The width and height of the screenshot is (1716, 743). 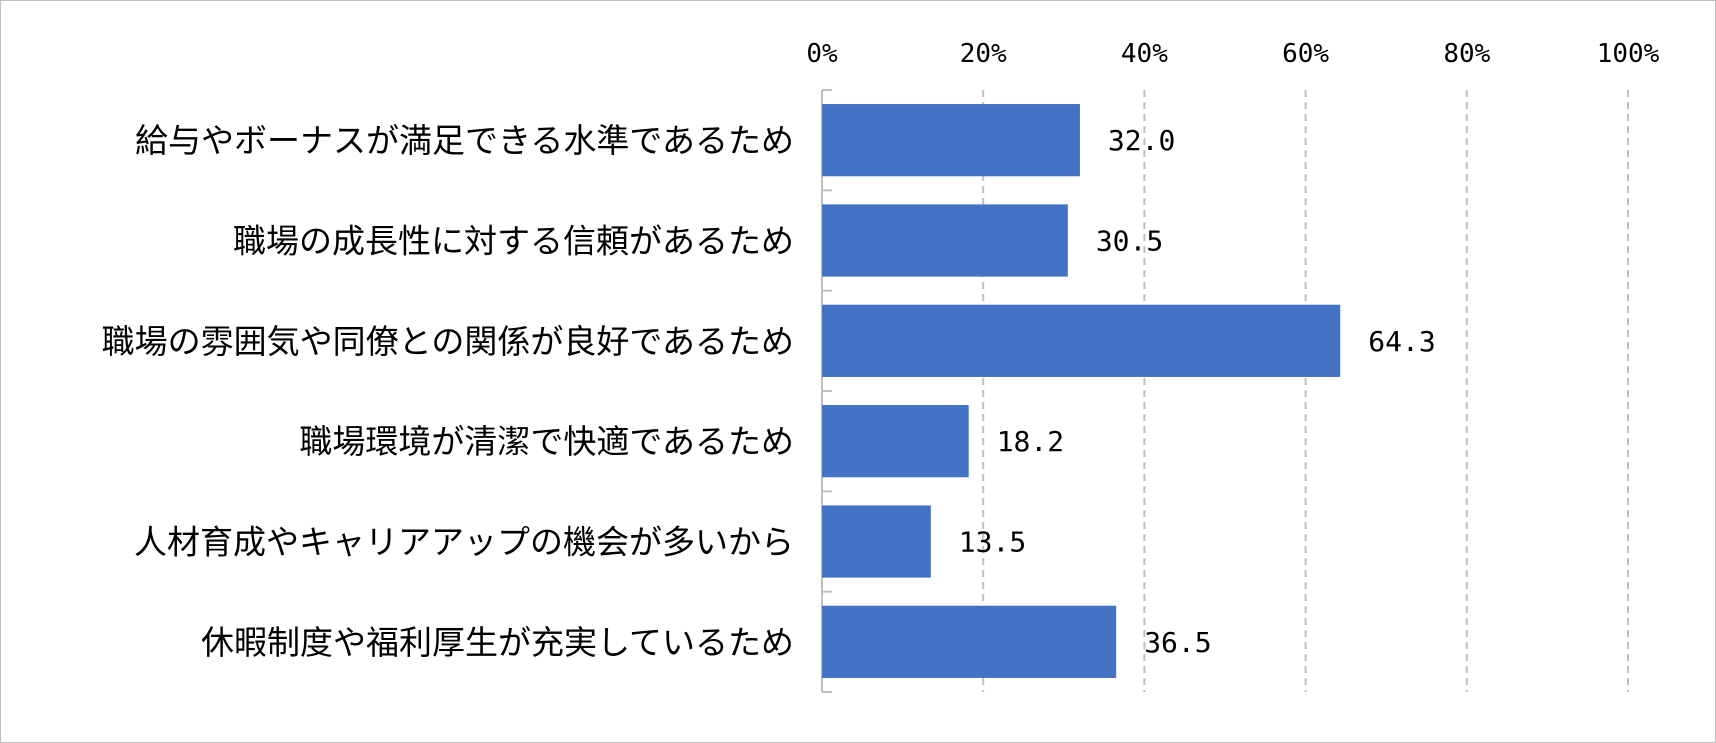 I want to click on axes, so click(x=826, y=391).